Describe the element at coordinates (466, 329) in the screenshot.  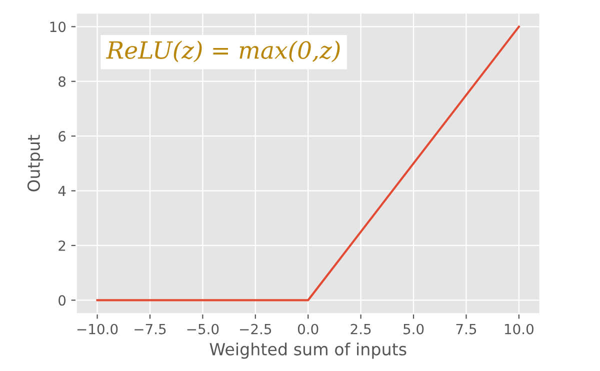
I see `x-tick-label: 7.5` at that location.